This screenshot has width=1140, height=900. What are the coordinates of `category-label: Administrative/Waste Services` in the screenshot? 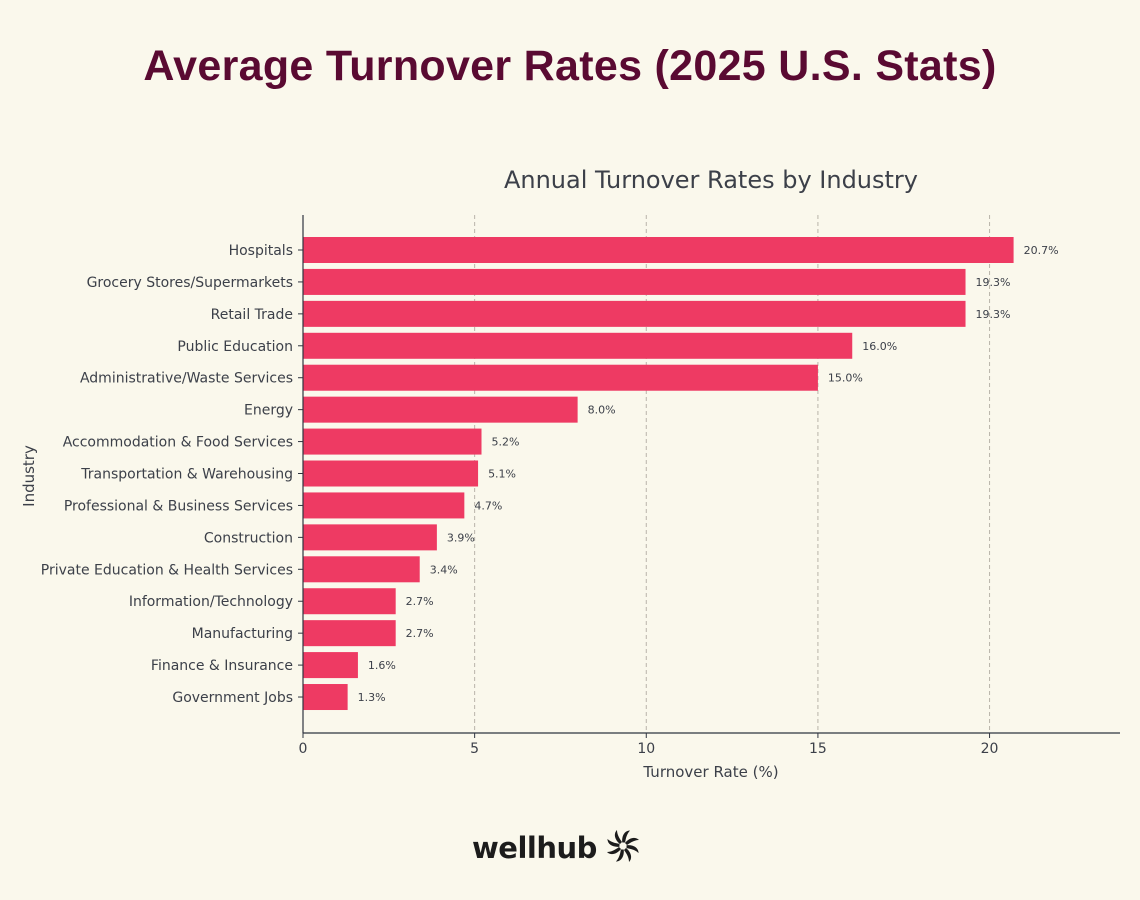 It's located at (186, 379).